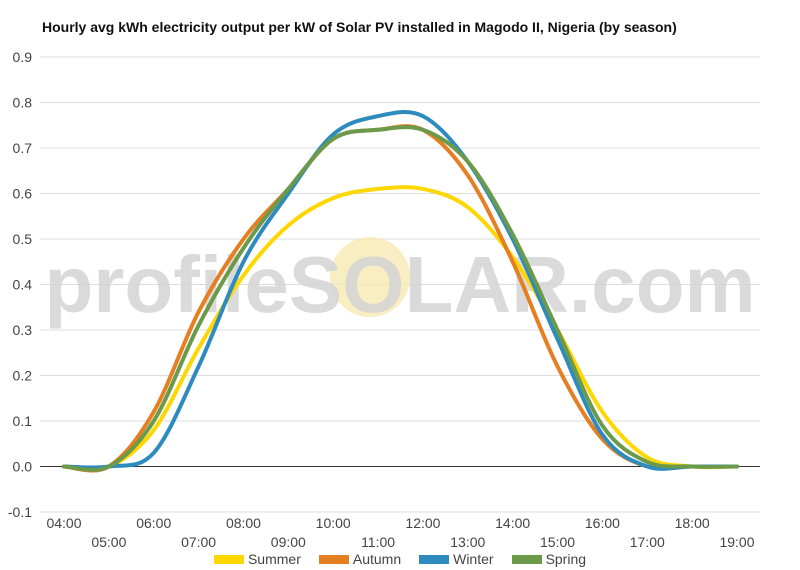 Image resolution: width=800 pixels, height=570 pixels. What do you see at coordinates (153, 523) in the screenshot?
I see `x-tick-label: 06:00` at bounding box center [153, 523].